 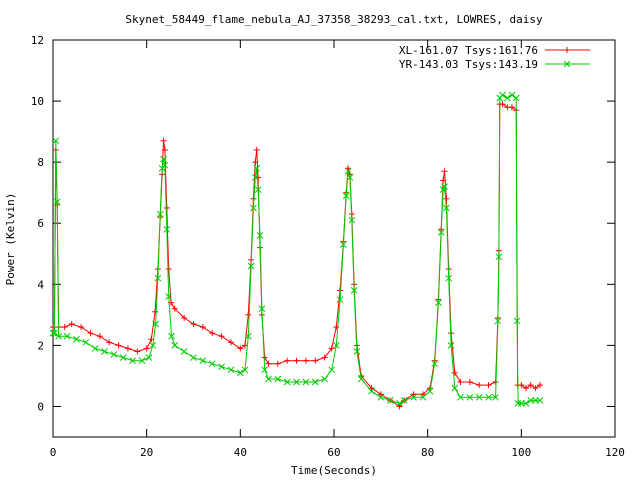 I want to click on y-tick-label: 10, so click(x=37, y=101).